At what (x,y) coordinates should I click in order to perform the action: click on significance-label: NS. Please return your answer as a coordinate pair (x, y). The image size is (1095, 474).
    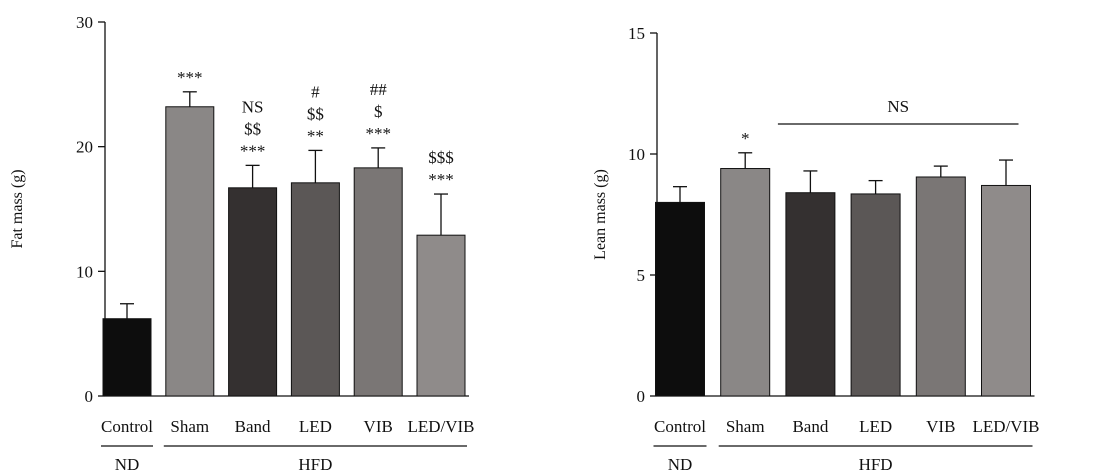
    Looking at the image, I should click on (253, 106).